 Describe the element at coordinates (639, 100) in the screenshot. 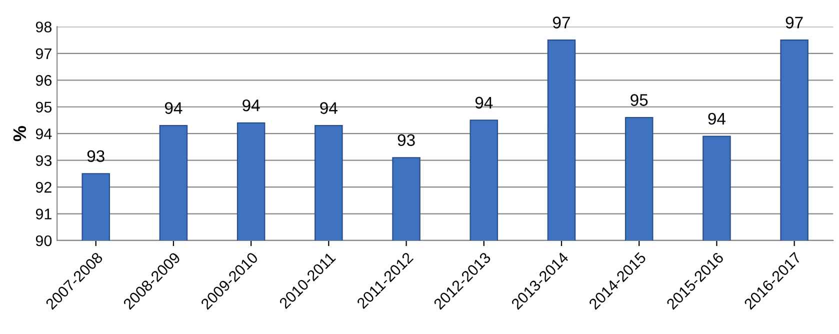

I see `data-label: 95` at that location.